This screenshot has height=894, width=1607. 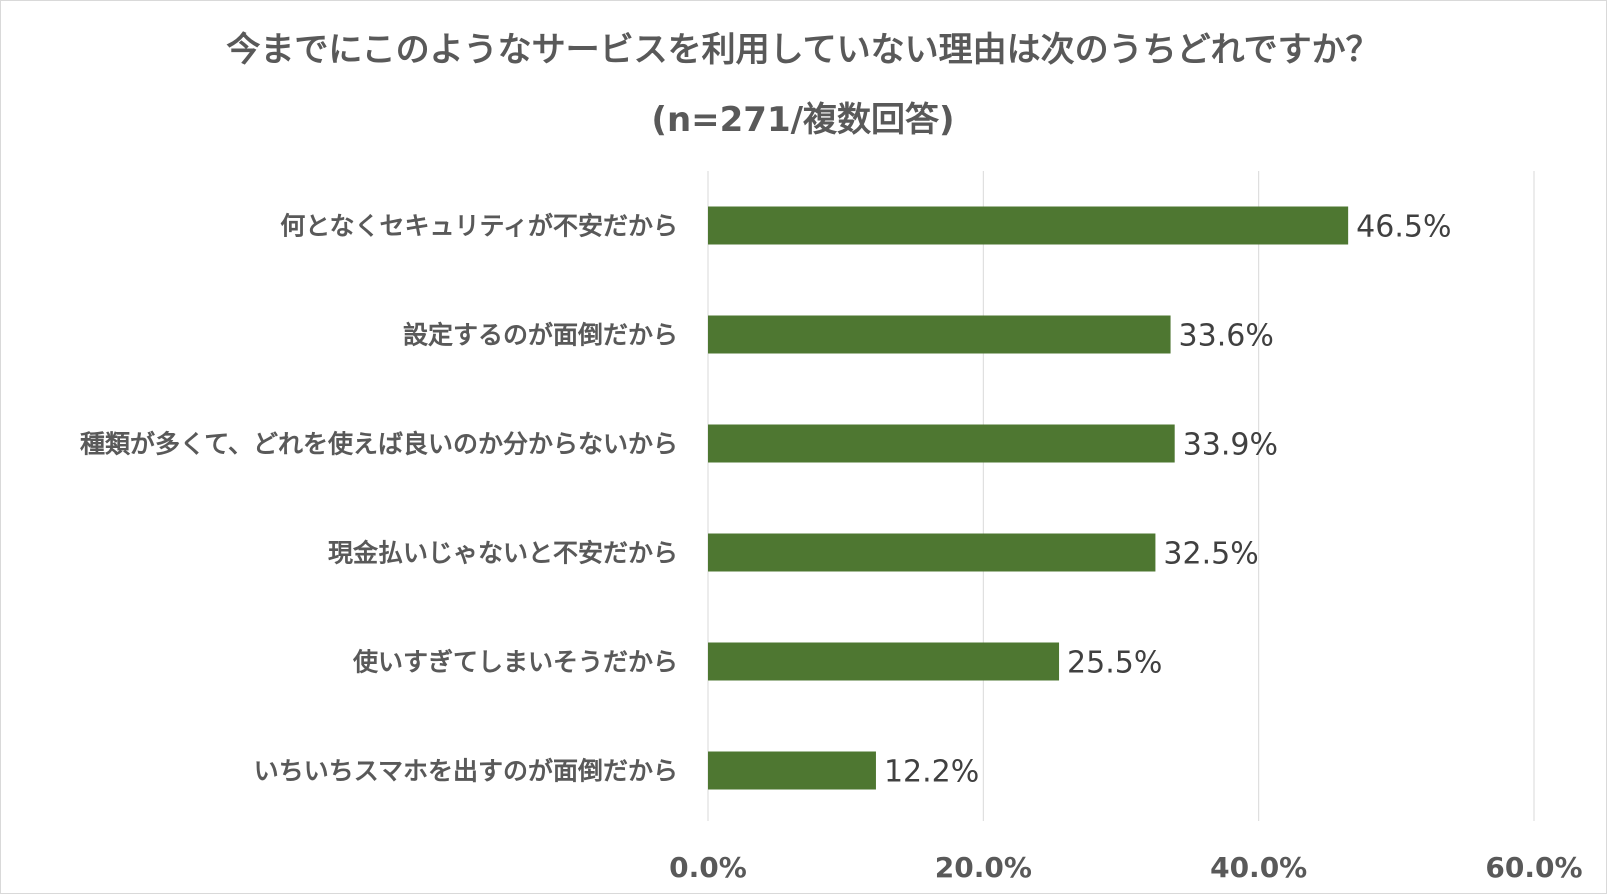 I want to click on x-tick-label-2: 40.0%, so click(x=1258, y=867).